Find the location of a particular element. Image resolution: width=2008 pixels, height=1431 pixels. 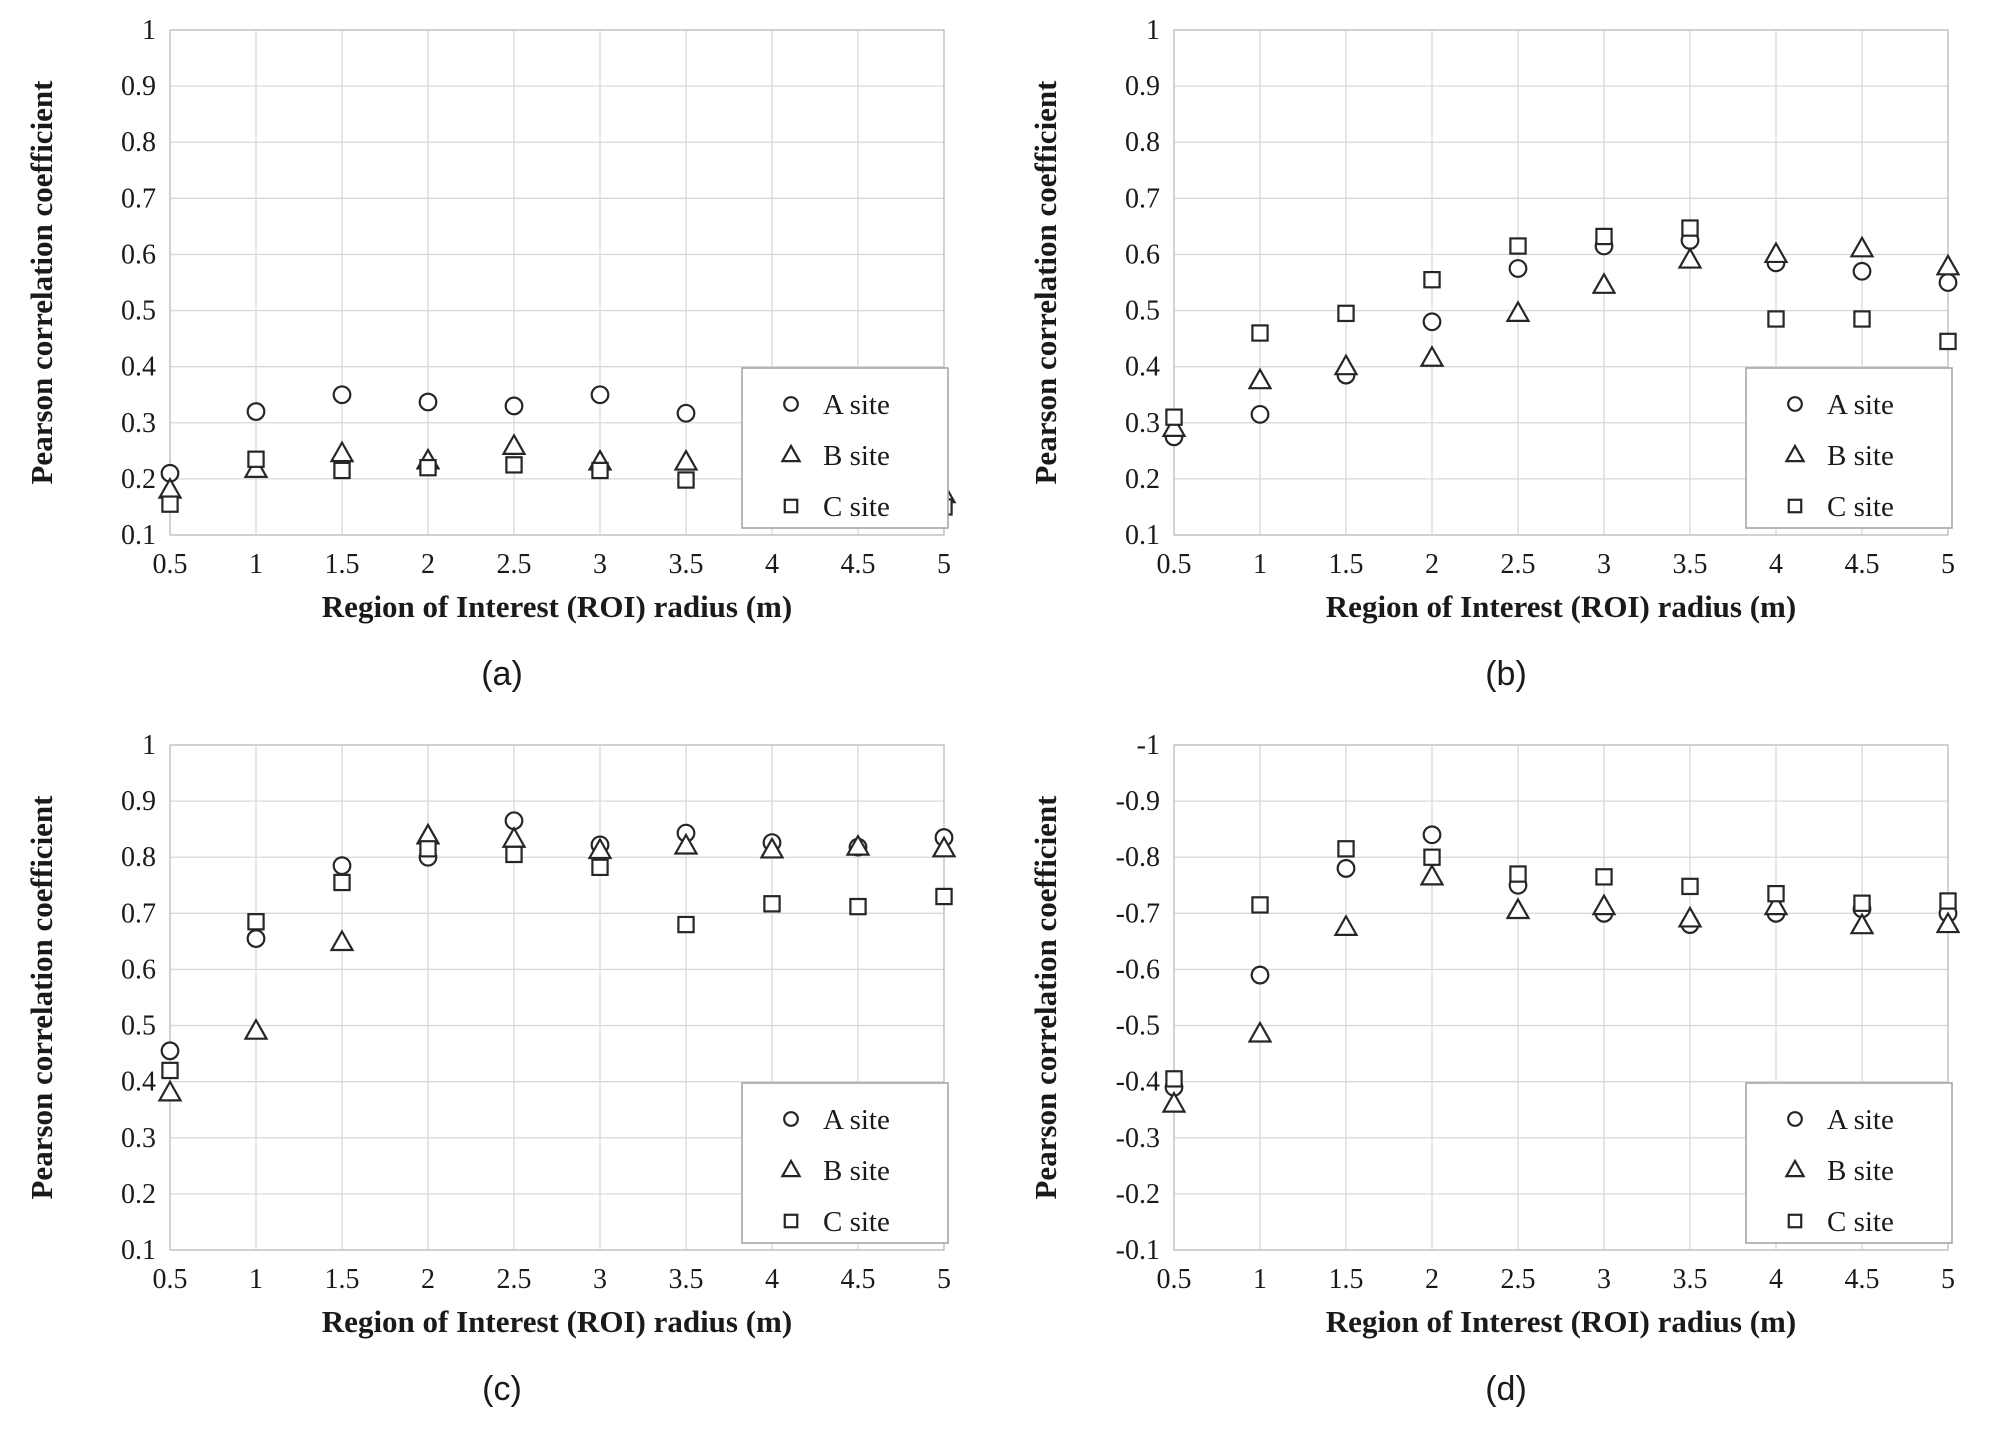

x-tick-label: 1.5 is located at coordinates (342, 1279).